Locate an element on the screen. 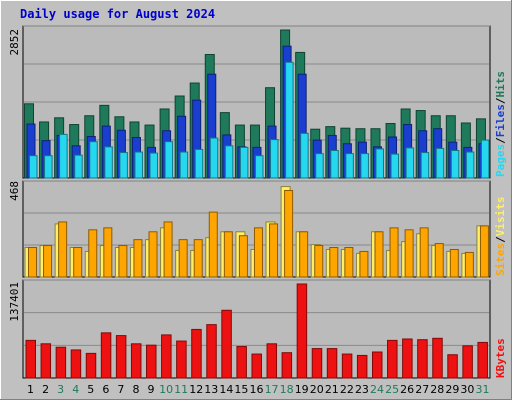 The height and width of the screenshot is (400, 512). legend-sep-1: / is located at coordinates (500, 140).